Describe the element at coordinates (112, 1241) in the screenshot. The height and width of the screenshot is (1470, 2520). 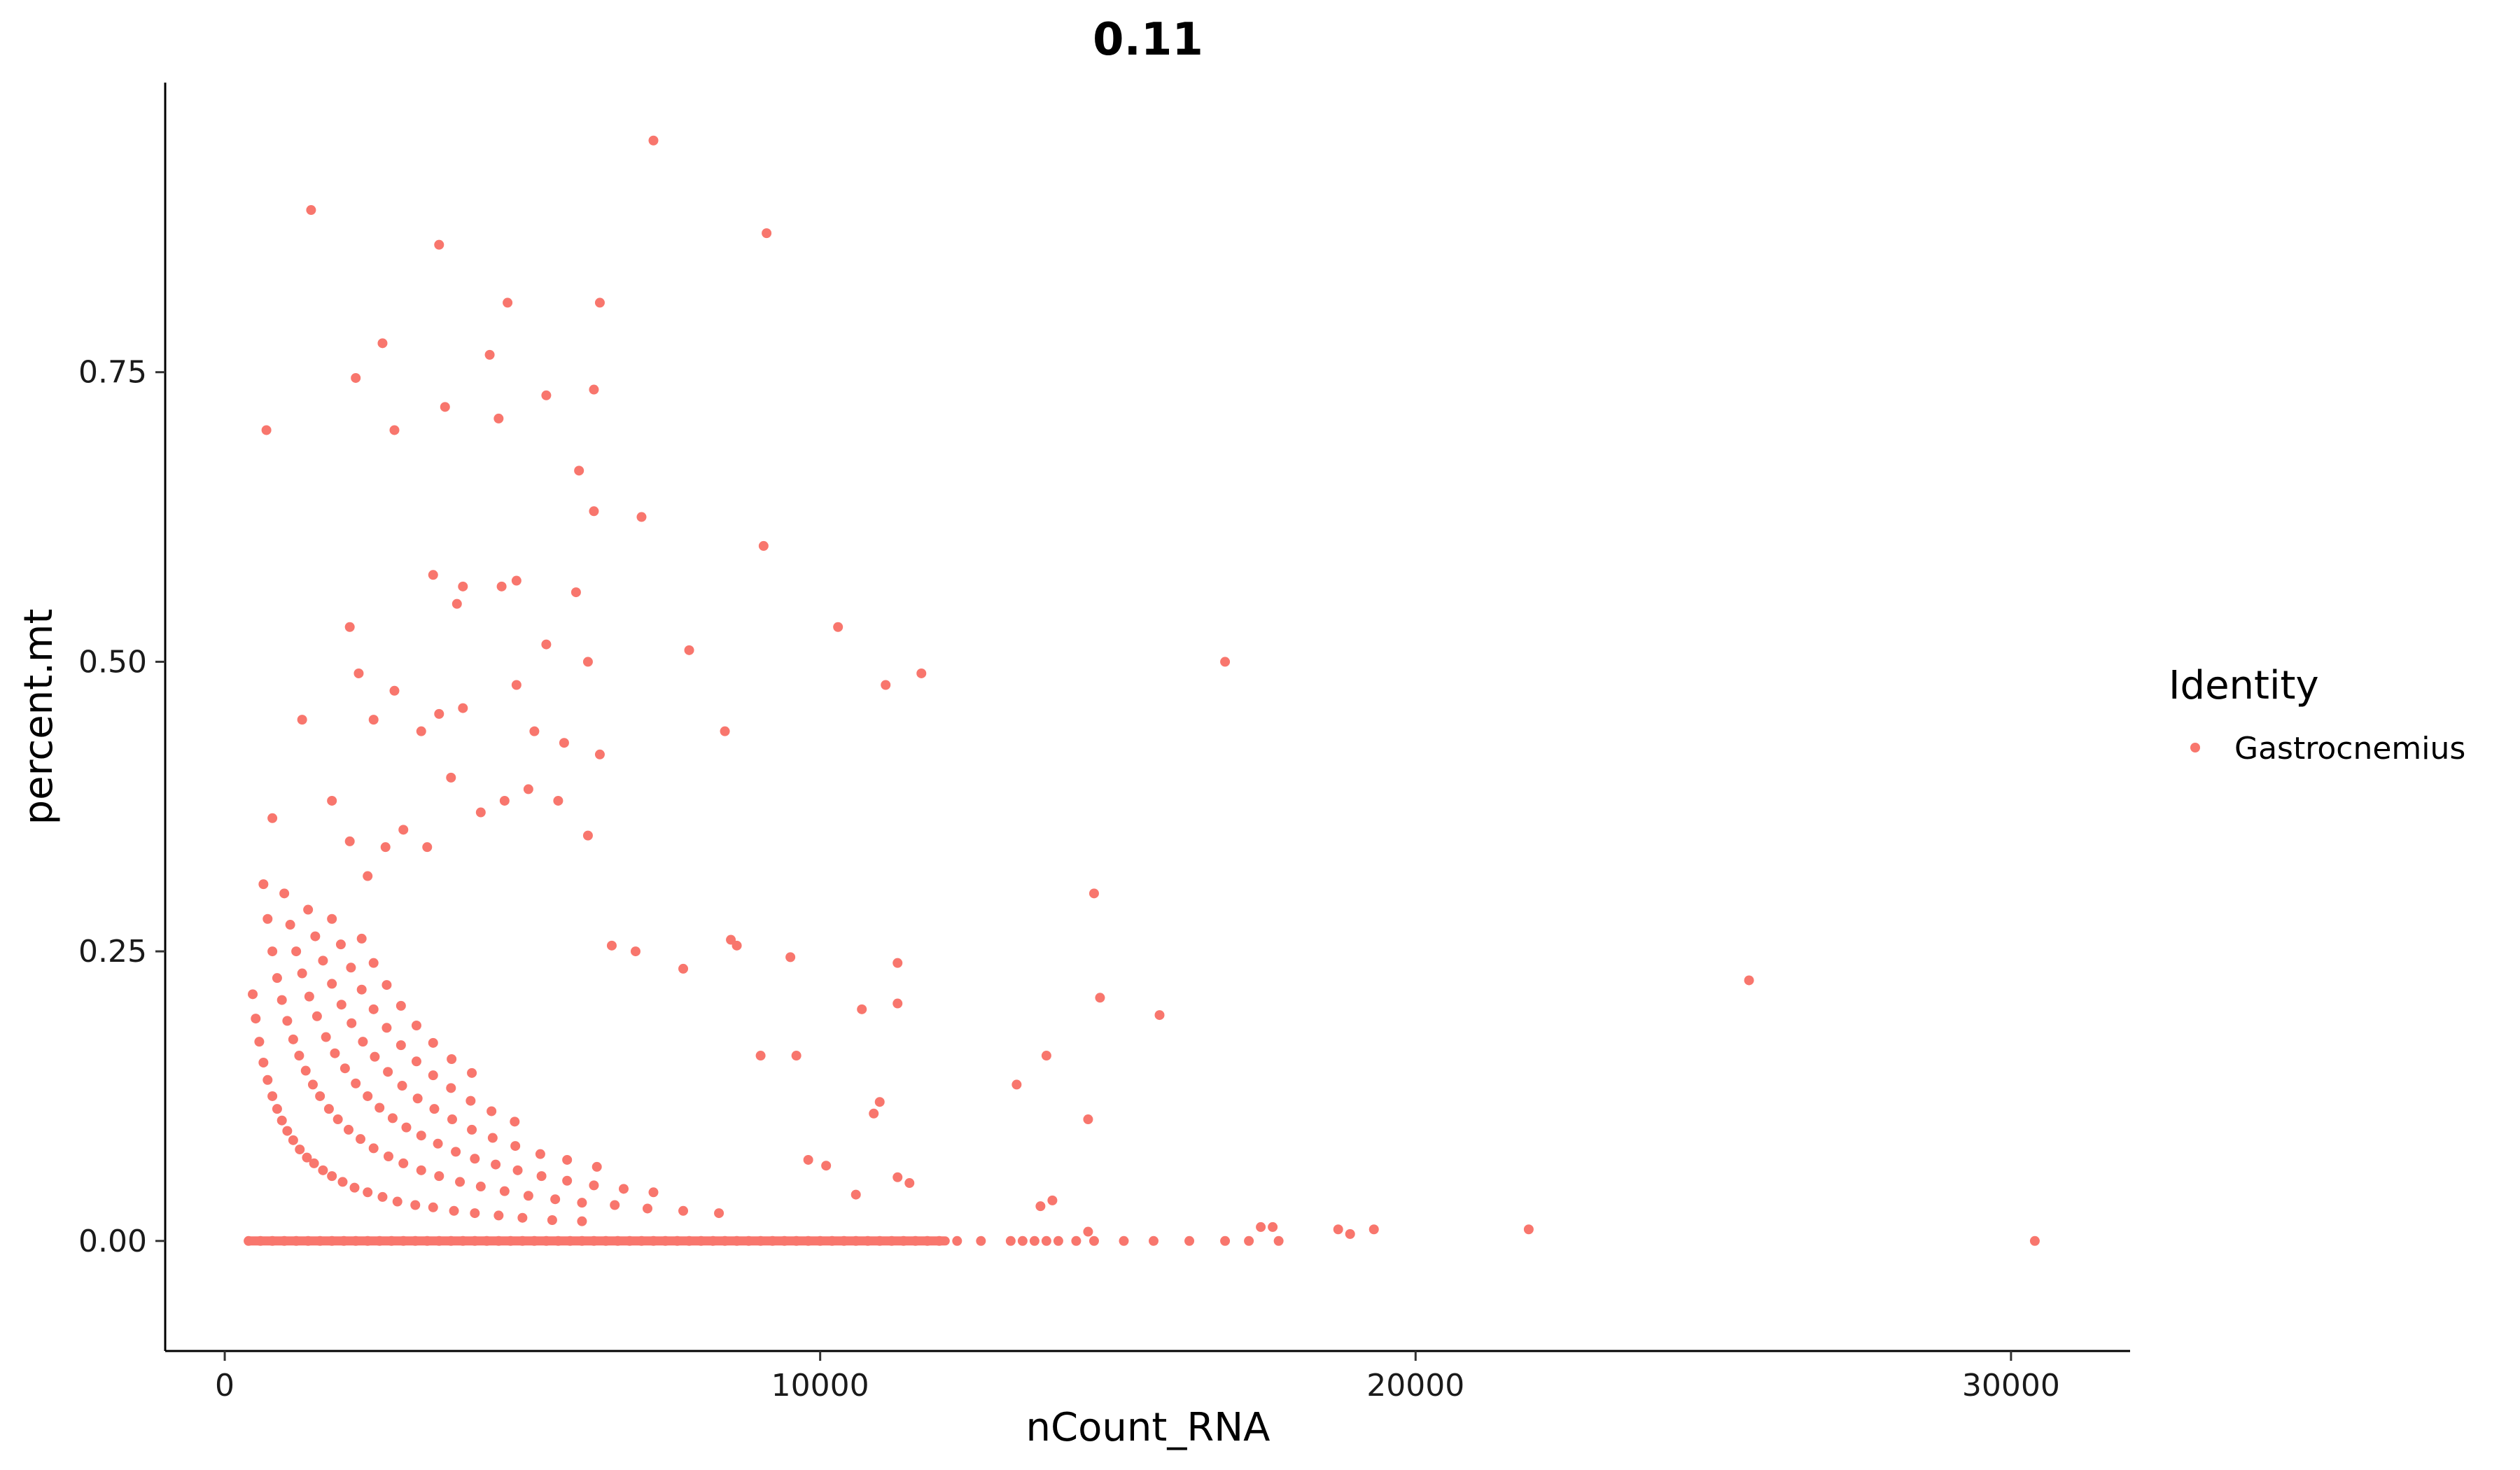
I see `y-tick-label: 0.00` at that location.